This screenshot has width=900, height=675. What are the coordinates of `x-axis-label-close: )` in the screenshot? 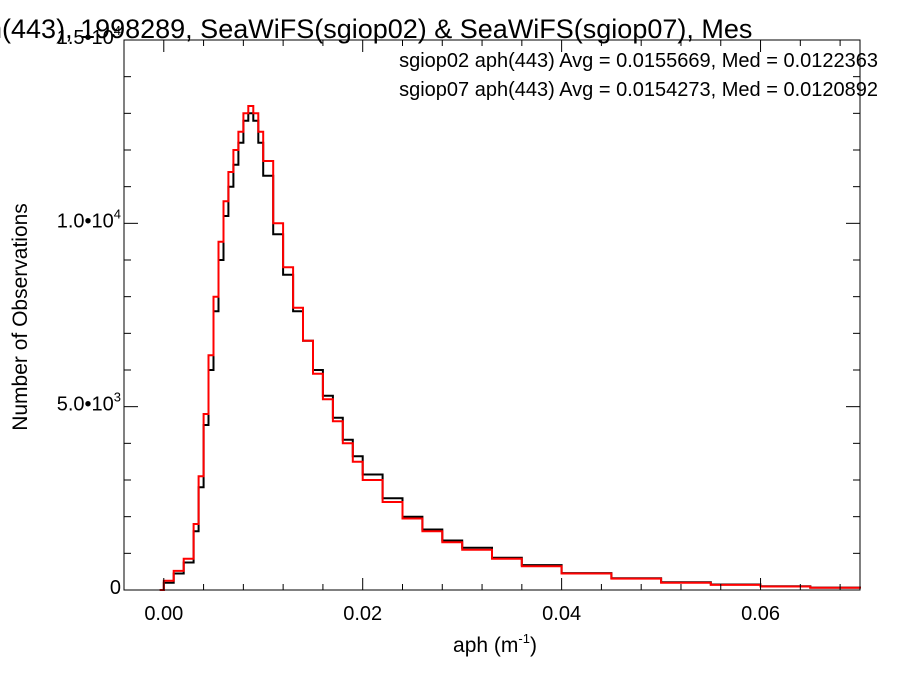 It's located at (533, 645).